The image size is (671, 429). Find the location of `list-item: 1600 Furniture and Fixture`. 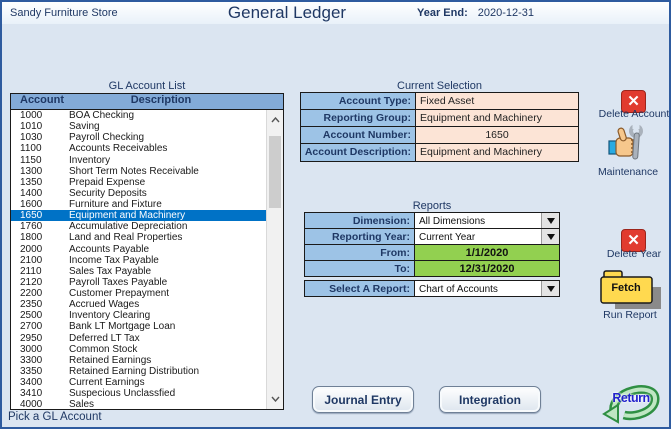

list-item: 1600 Furniture and Fixture is located at coordinates (138, 204).